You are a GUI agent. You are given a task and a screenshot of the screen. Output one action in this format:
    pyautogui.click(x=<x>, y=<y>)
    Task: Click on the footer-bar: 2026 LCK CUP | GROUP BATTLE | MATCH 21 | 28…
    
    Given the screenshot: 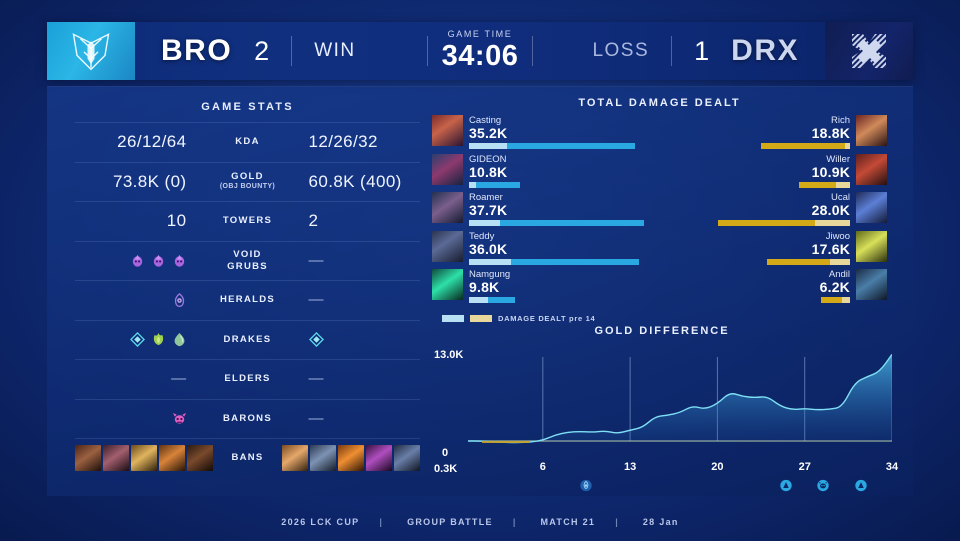 What is the action you would take?
    pyautogui.click(x=480, y=522)
    